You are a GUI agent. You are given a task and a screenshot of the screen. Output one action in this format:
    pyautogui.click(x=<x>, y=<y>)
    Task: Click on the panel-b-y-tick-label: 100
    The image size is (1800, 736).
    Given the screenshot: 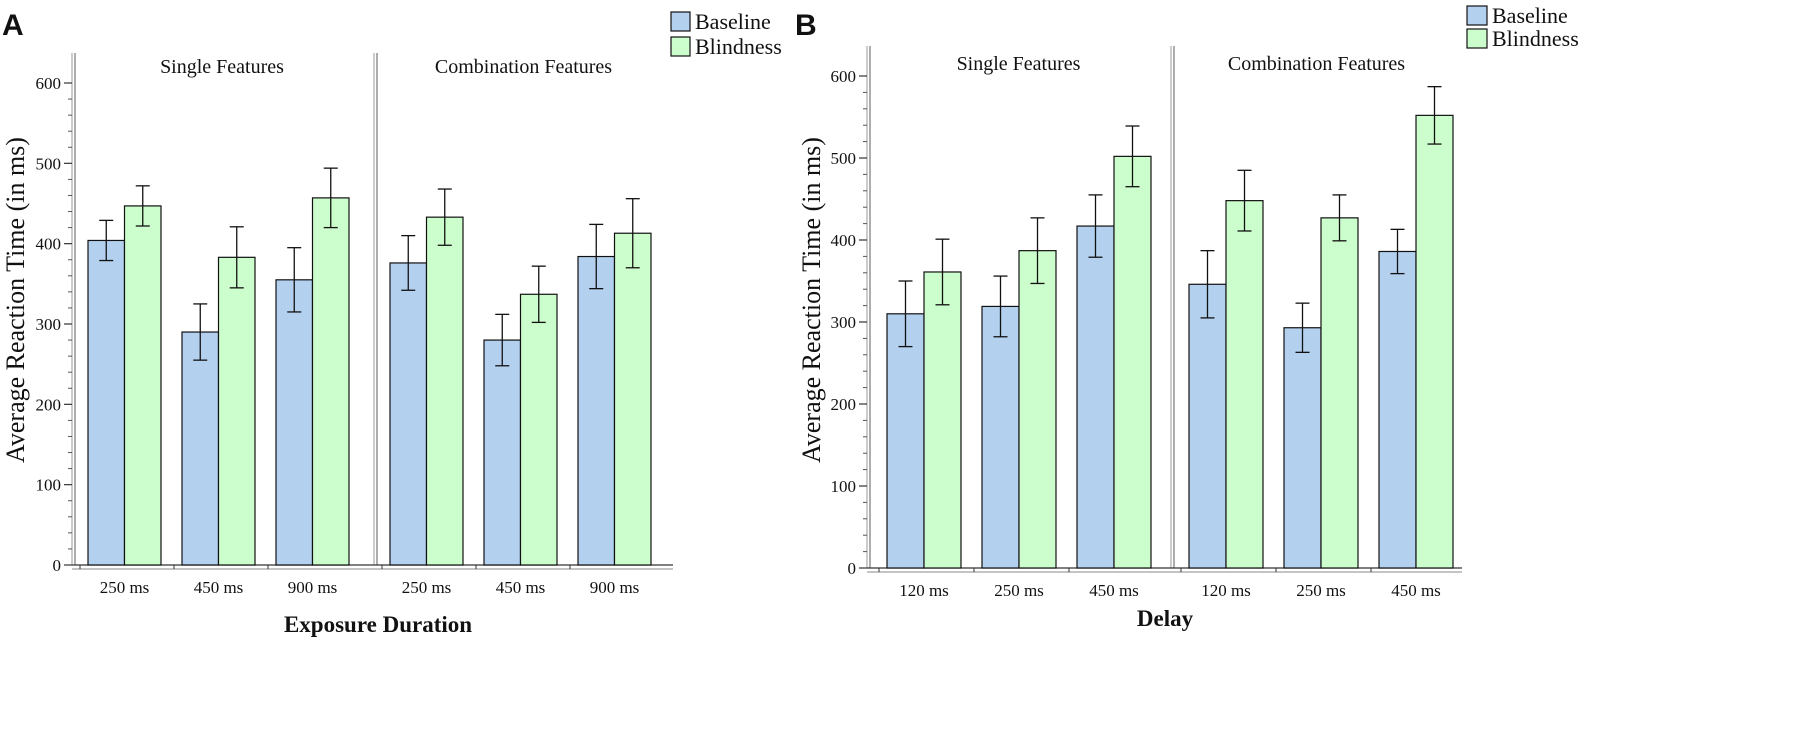 What is the action you would take?
    pyautogui.click(x=844, y=486)
    